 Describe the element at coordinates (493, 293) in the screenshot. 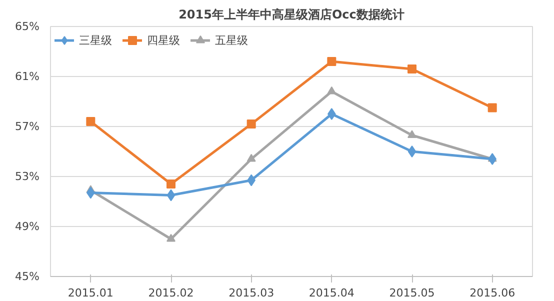

I see `x-tick-label: 2015.06` at that location.